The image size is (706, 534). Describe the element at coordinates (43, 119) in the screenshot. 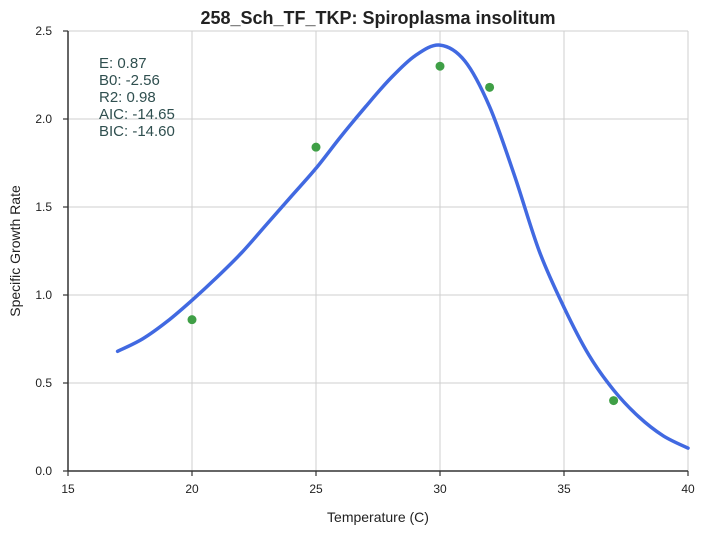

I see `y-tick-label: 2.0` at that location.